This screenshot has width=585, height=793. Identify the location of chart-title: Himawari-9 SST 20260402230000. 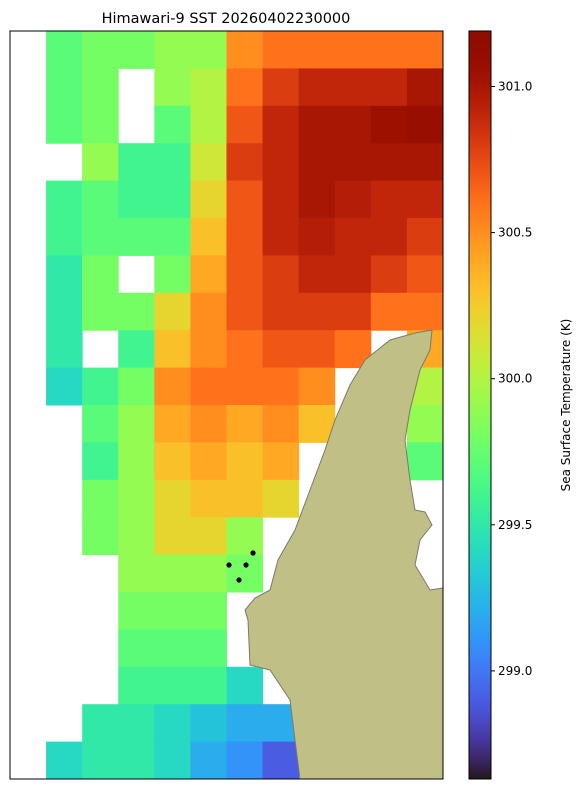
(226, 19).